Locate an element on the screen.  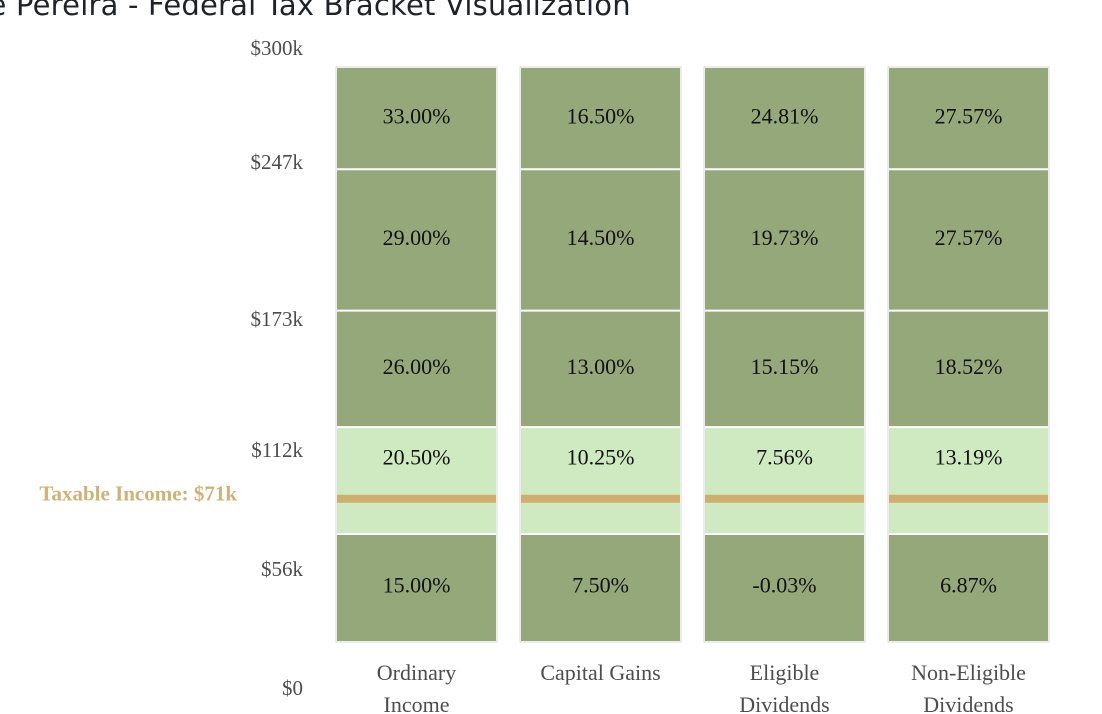
bracket-rate-label: 15.00% is located at coordinates (417, 585).